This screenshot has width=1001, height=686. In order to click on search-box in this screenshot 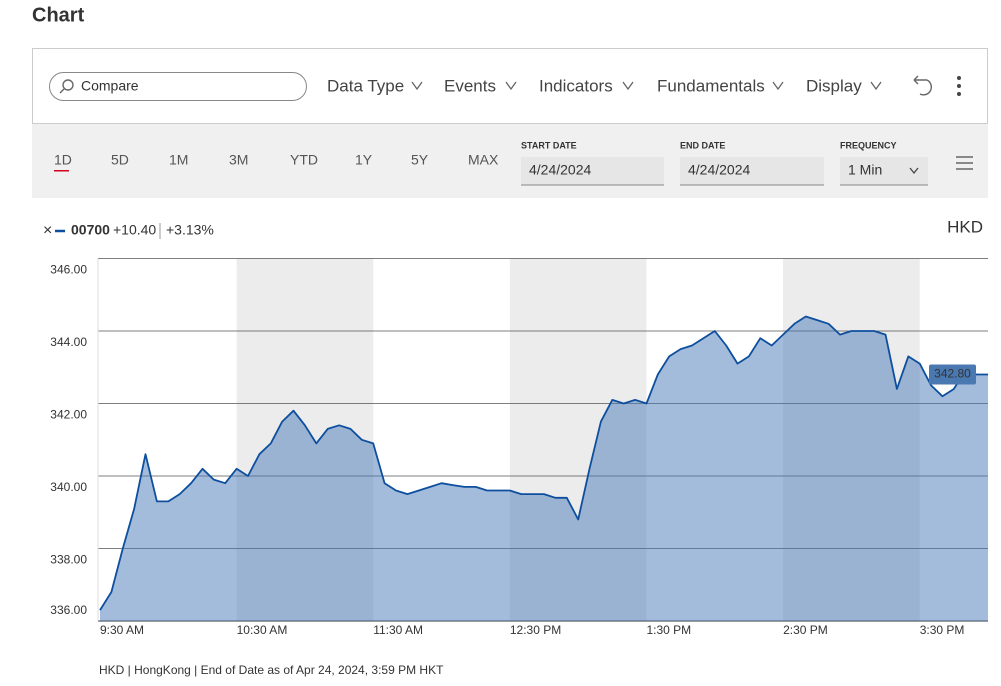, I will do `click(178, 86)`.